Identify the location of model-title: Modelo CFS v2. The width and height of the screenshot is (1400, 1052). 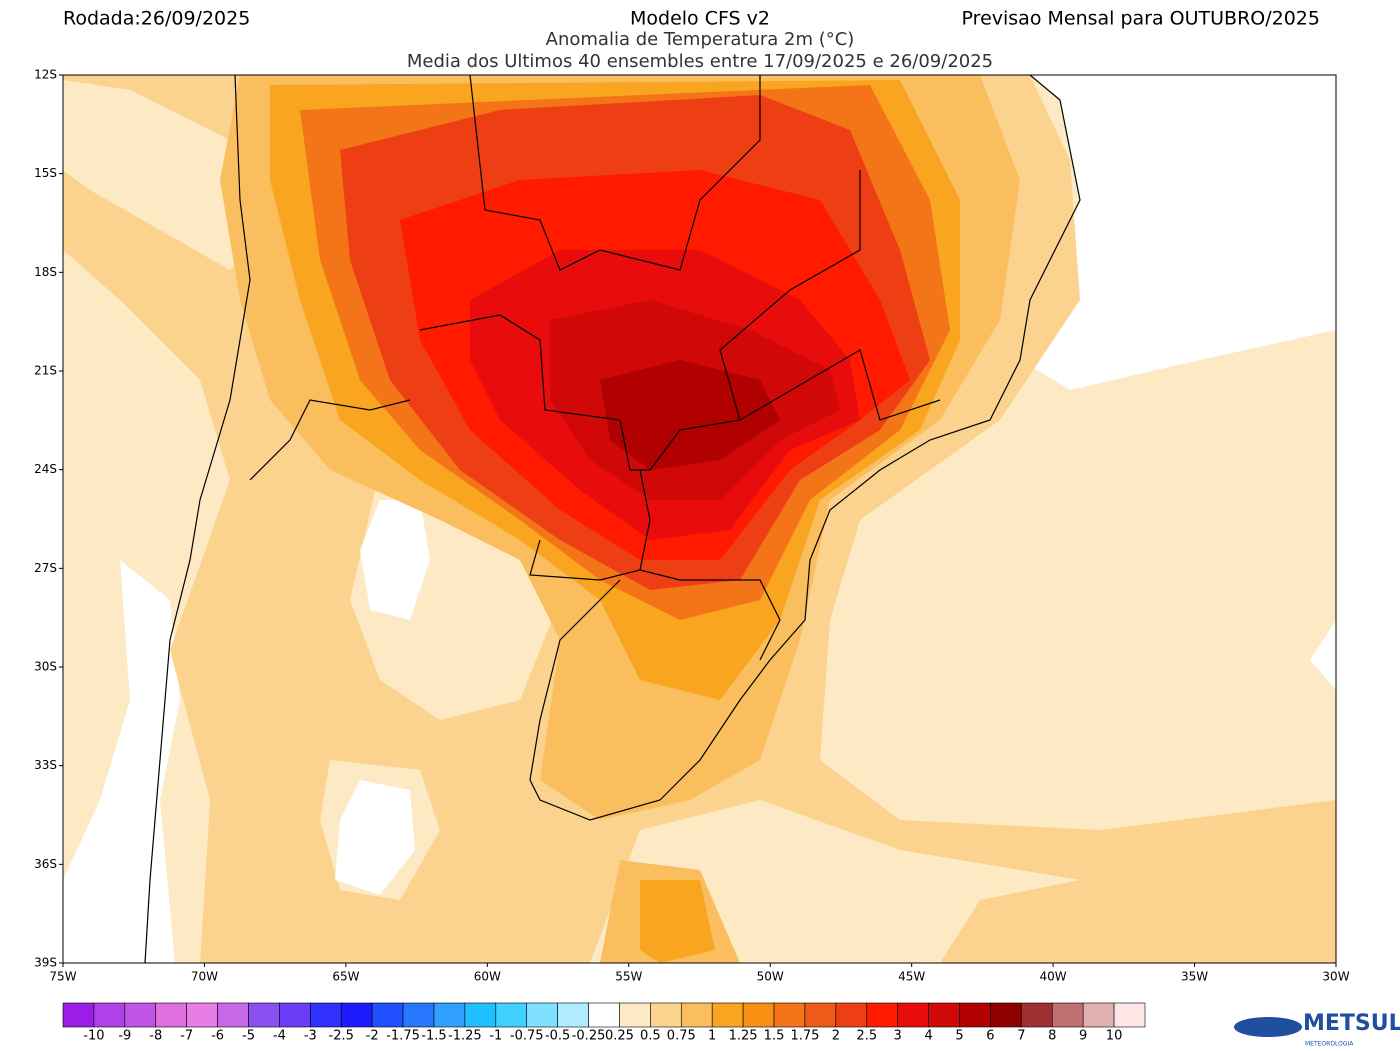
(700, 19).